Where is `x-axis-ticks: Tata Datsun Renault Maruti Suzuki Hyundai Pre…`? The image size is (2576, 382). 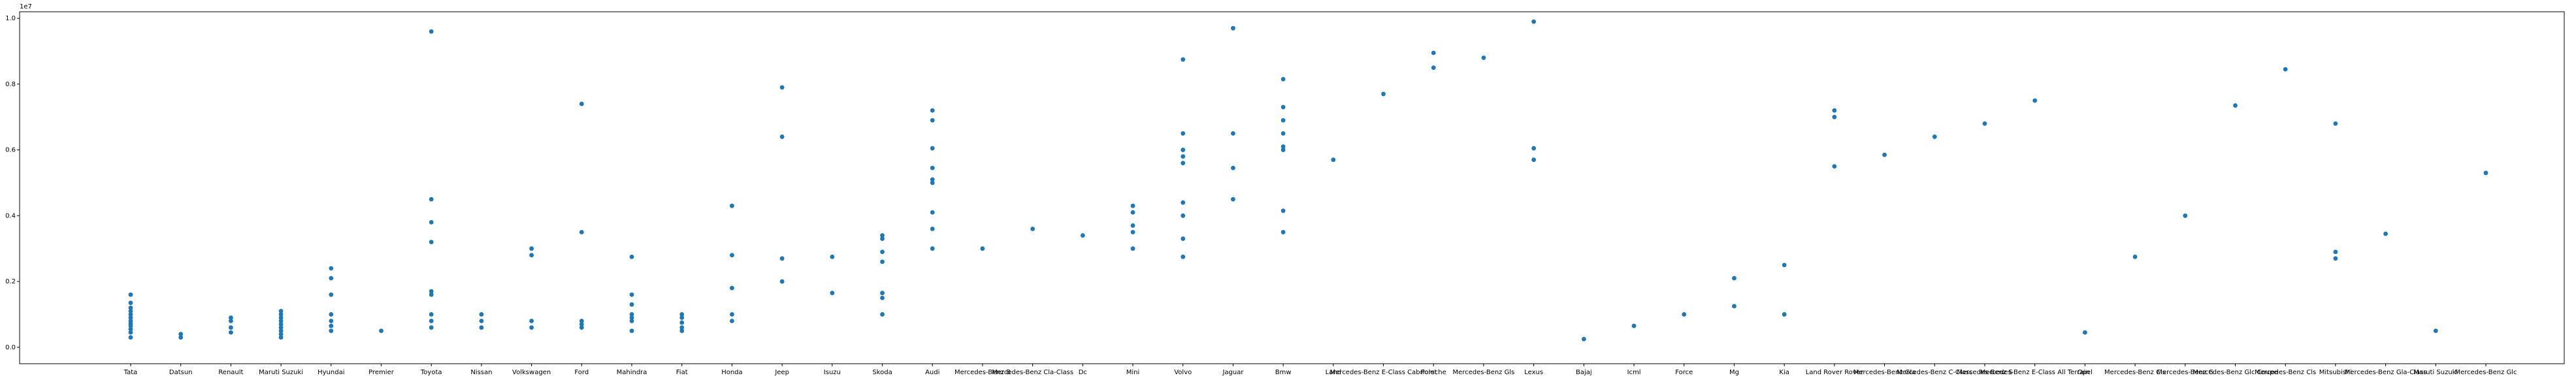
x-axis-ticks: Tata Datsun Renault Maruti Suzuki Hyundai Pre… is located at coordinates (1320, 370).